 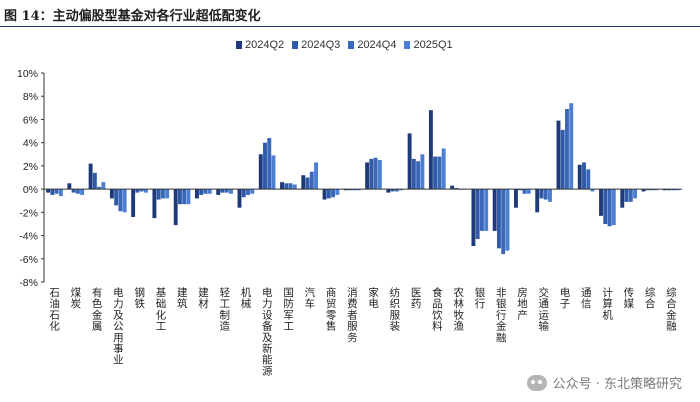 I want to click on y-tick-label: -8%, so click(x=28, y=283).